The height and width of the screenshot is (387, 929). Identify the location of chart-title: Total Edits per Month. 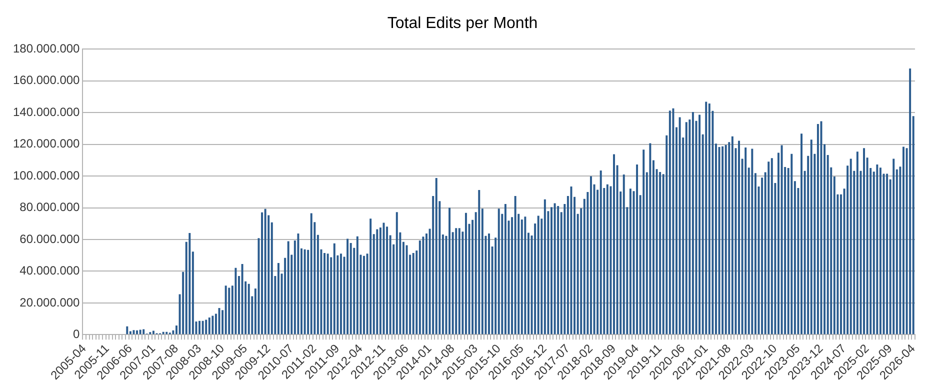
(462, 23).